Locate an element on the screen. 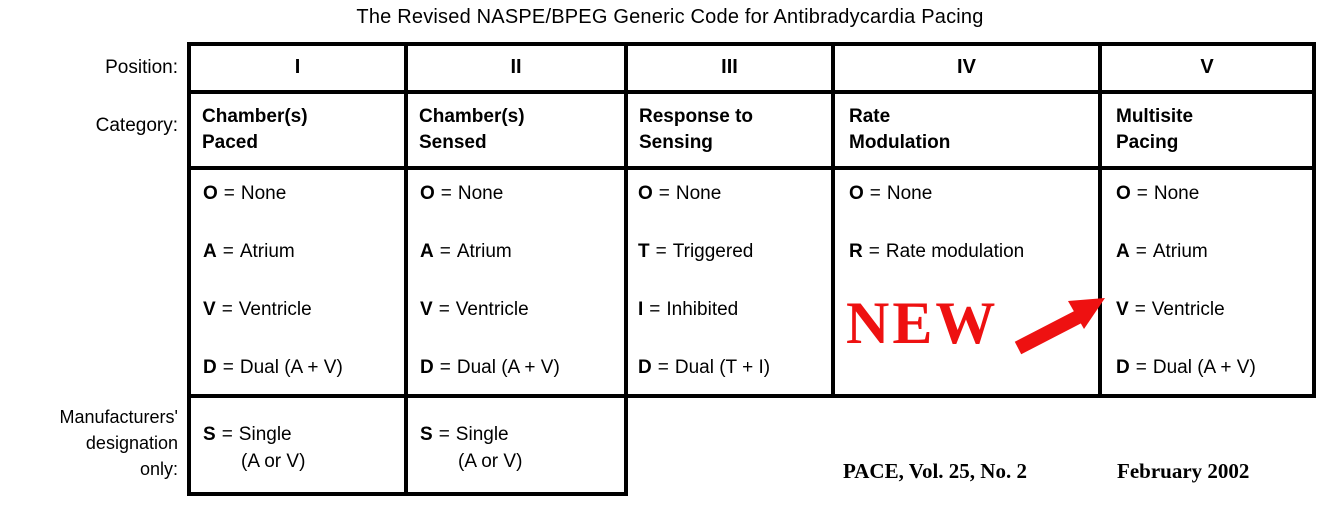 The width and height of the screenshot is (1329, 519). citation-source: PACE, Vol. 25, No. 2 is located at coordinates (935, 471).